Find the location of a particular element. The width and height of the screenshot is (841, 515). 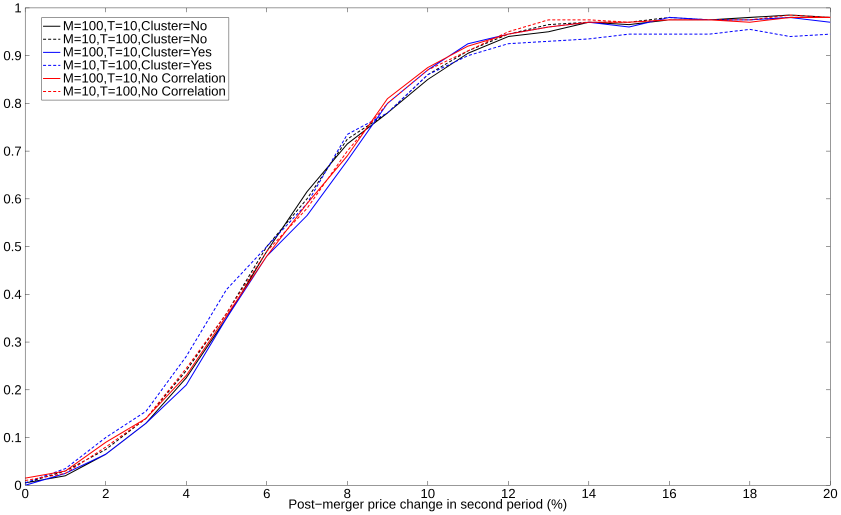

x-tick-label: 8 is located at coordinates (347, 493).